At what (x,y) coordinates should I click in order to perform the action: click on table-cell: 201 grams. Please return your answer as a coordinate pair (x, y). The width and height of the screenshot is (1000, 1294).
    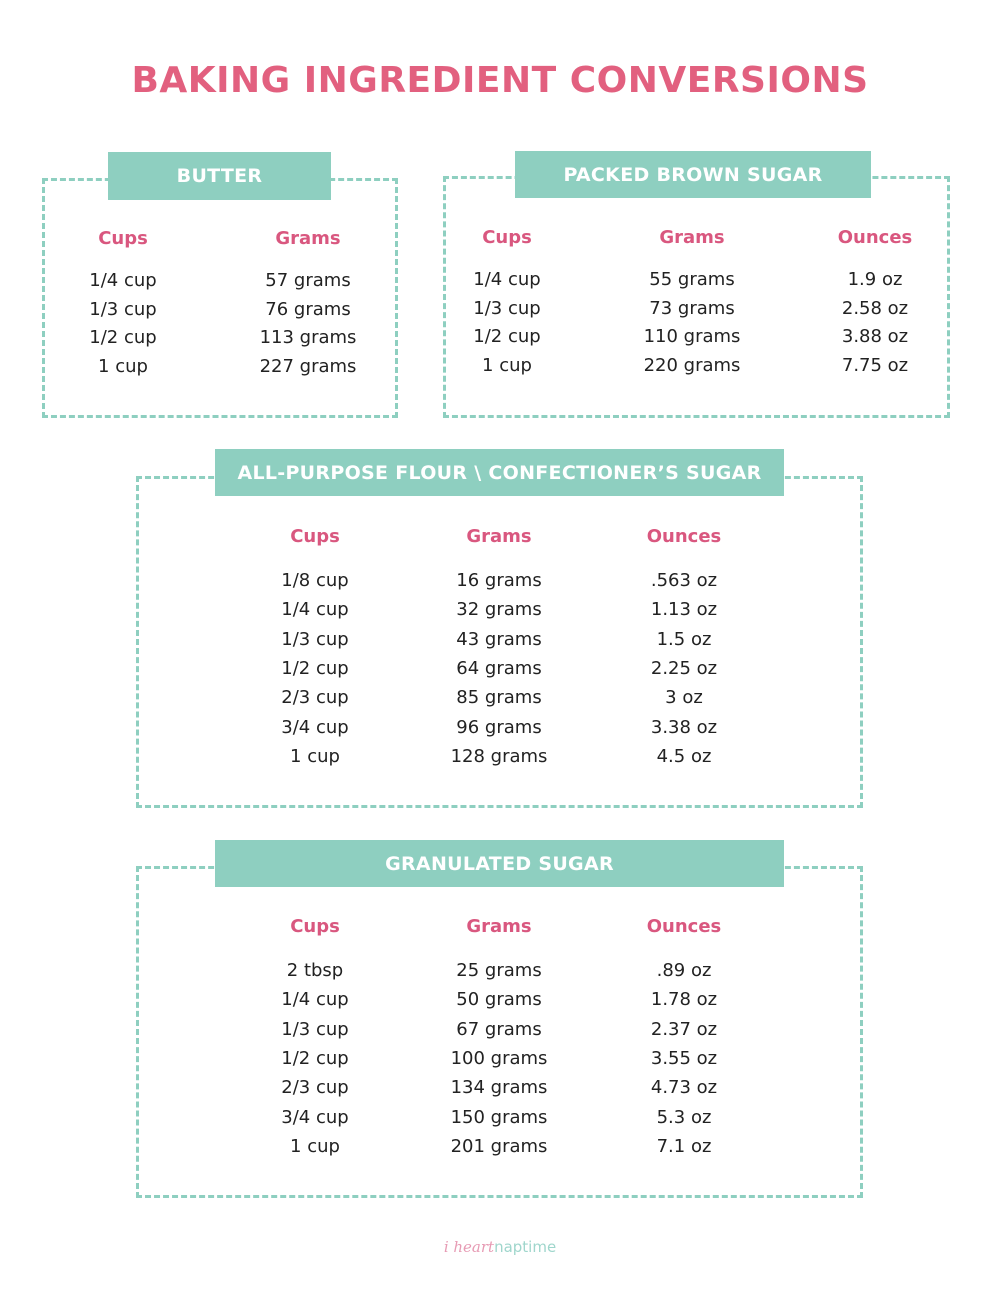
    Looking at the image, I should click on (499, 1146).